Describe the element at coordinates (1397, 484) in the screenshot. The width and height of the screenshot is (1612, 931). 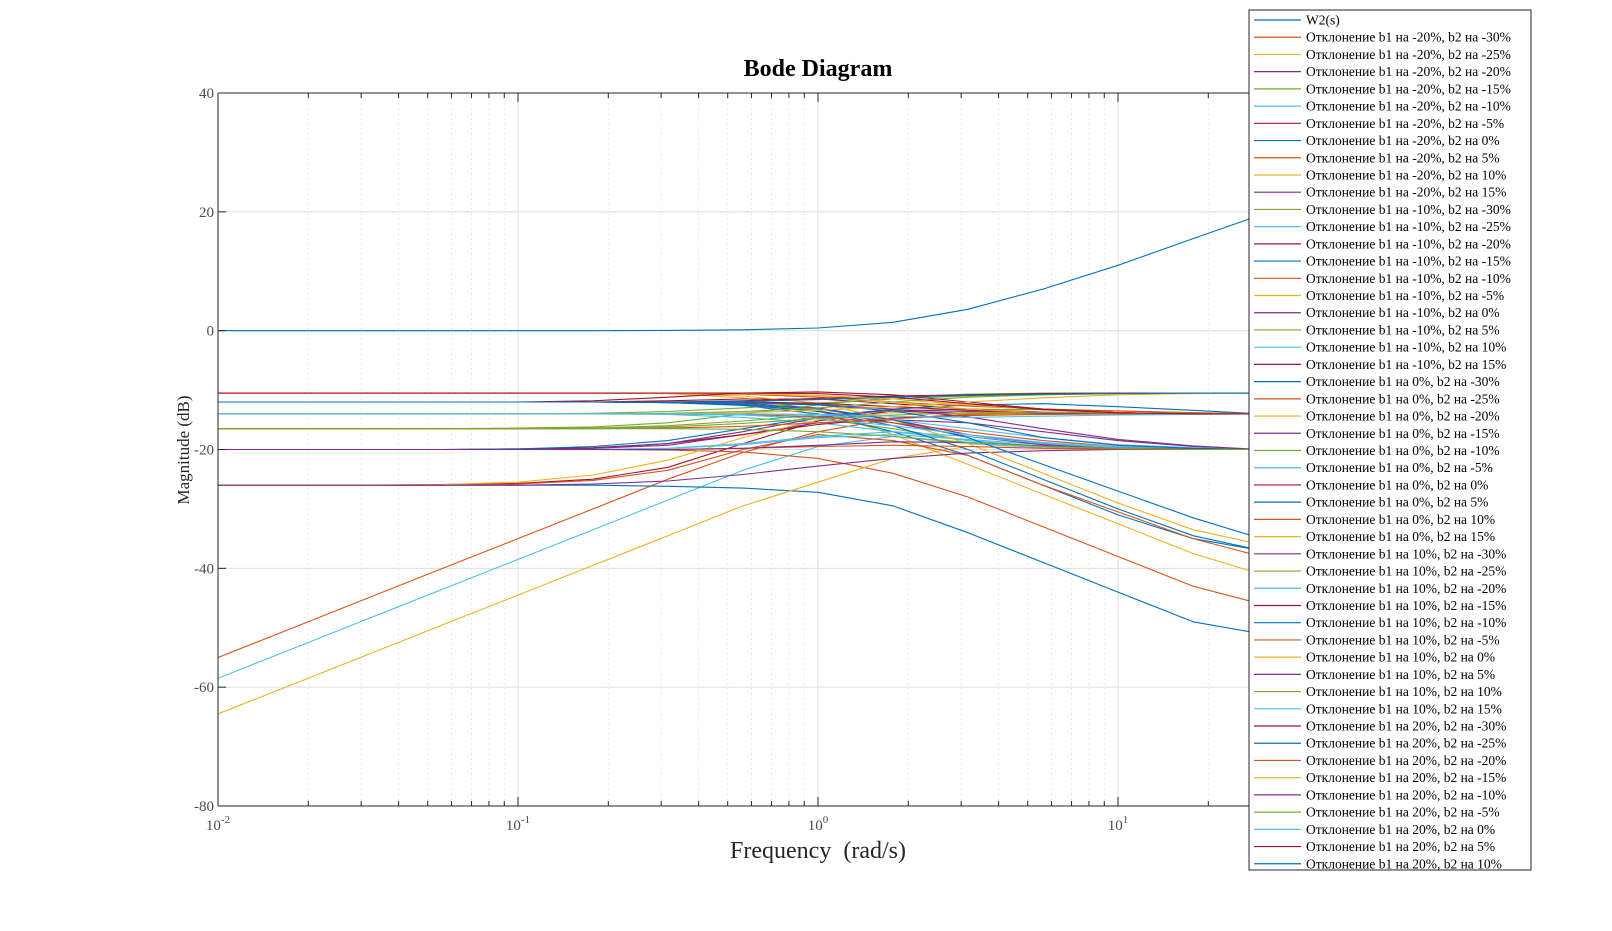
I see `legend-entry: Отклонение b1 на 0%, b2 на 0%` at that location.